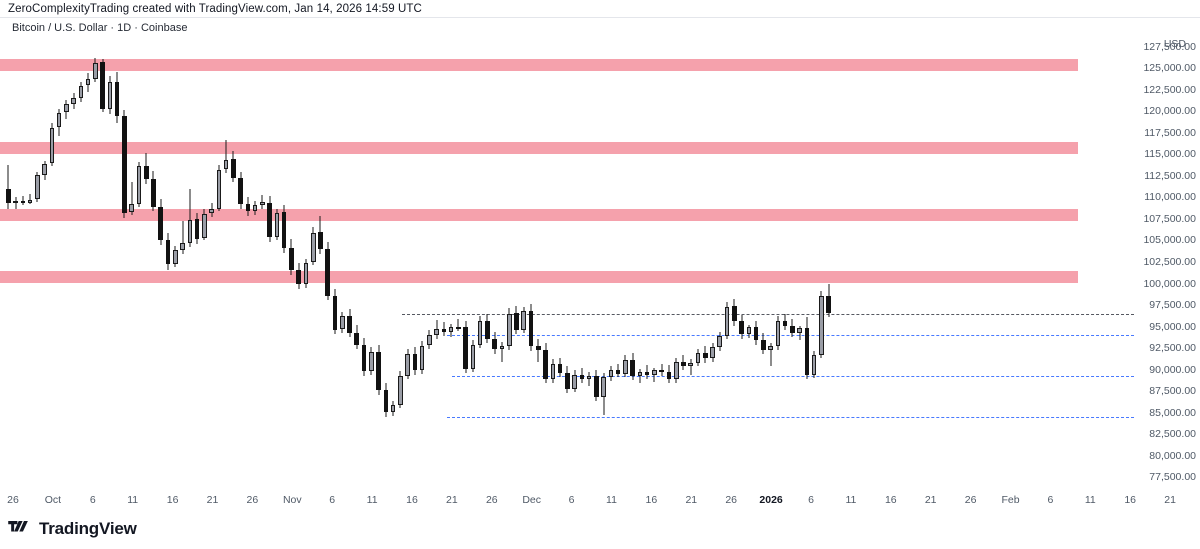 This screenshot has width=1200, height=549. What do you see at coordinates (532, 500) in the screenshot?
I see `time-tick: Dec` at bounding box center [532, 500].